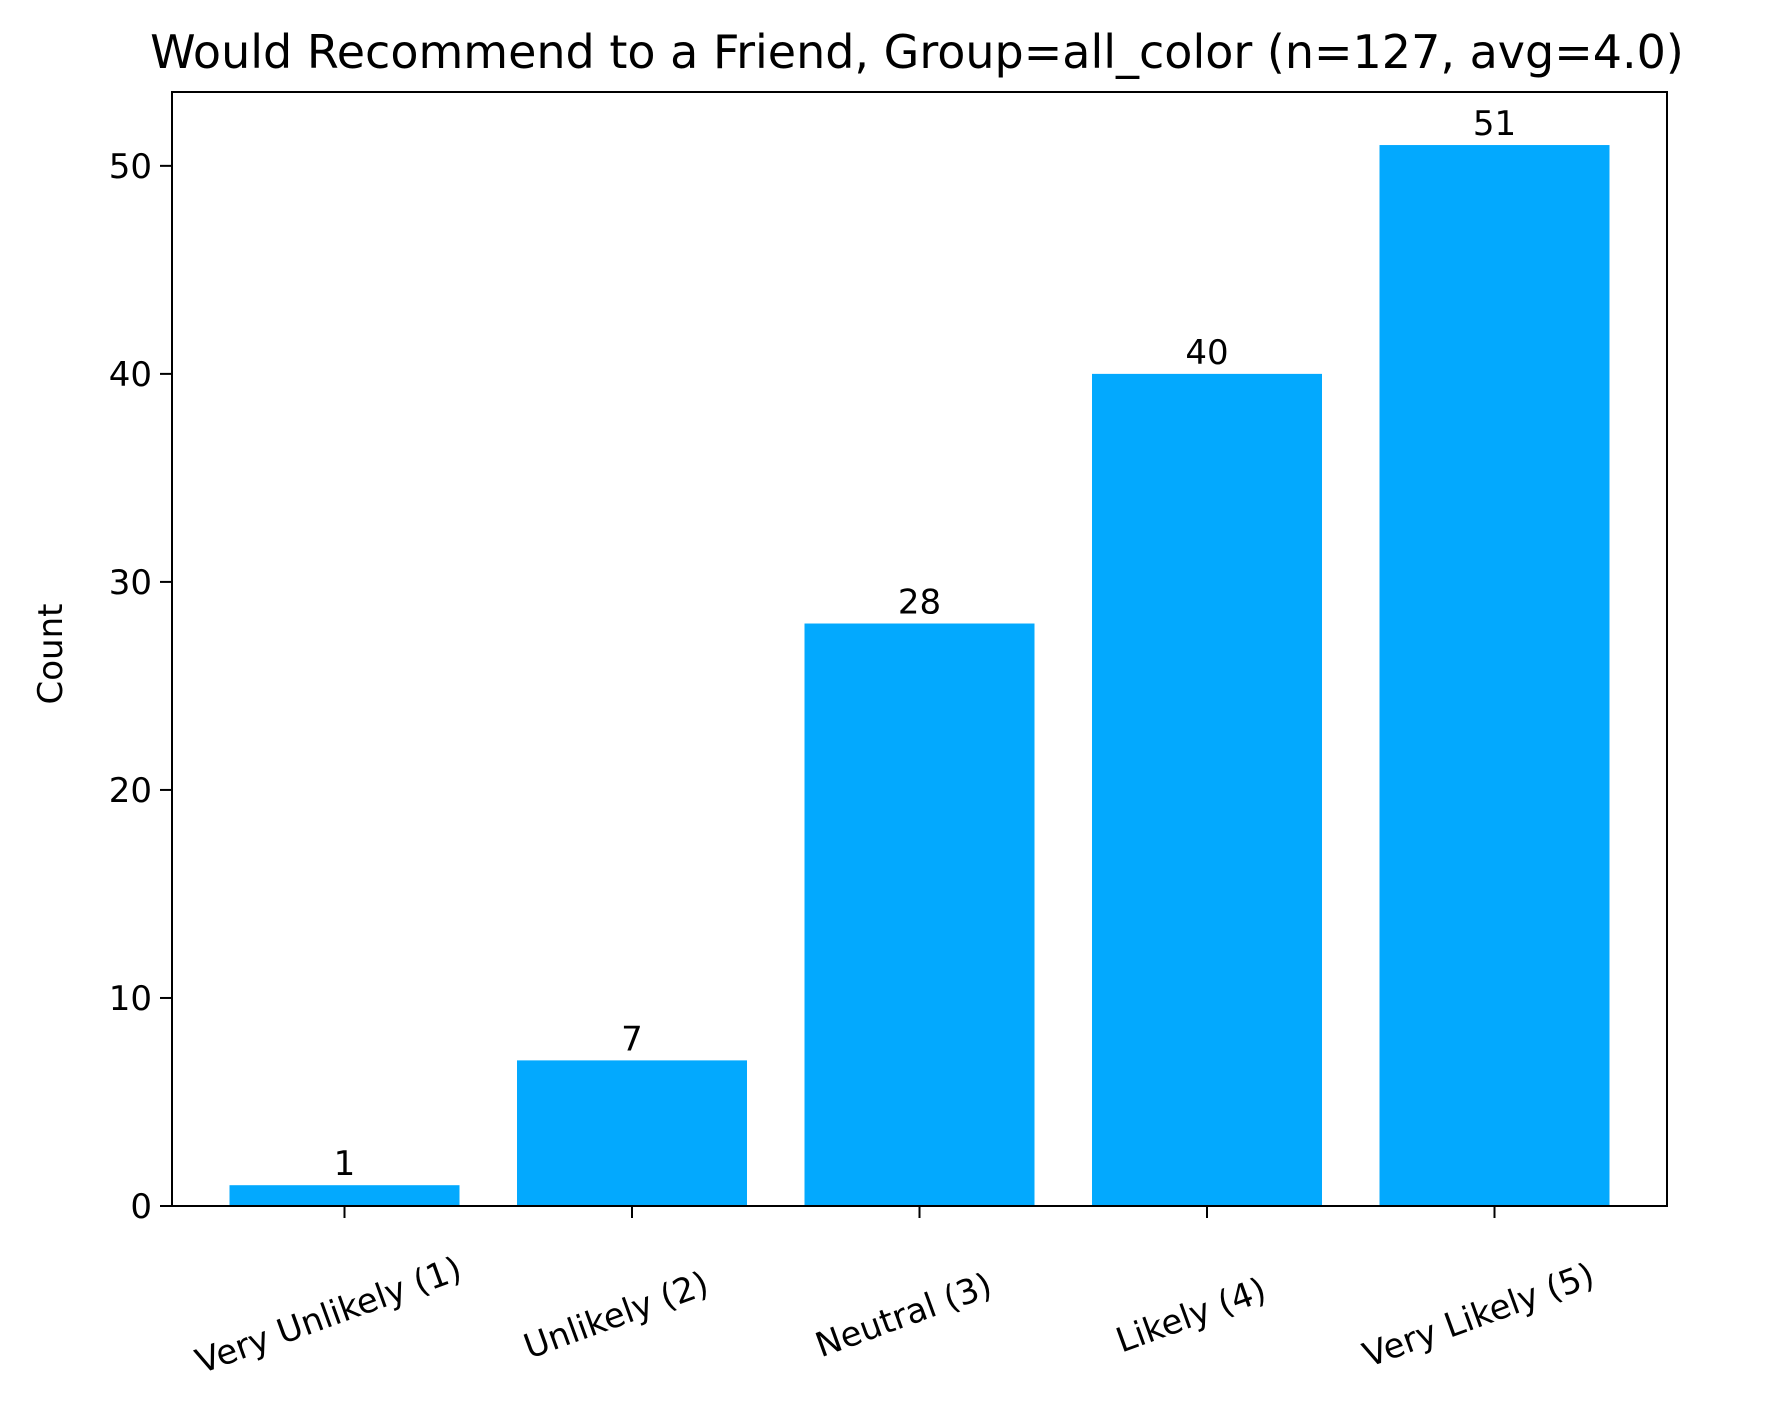 This screenshot has height=1417, width=1778. Describe the element at coordinates (130, 583) in the screenshot. I see `y-tick-label-30: 30` at that location.